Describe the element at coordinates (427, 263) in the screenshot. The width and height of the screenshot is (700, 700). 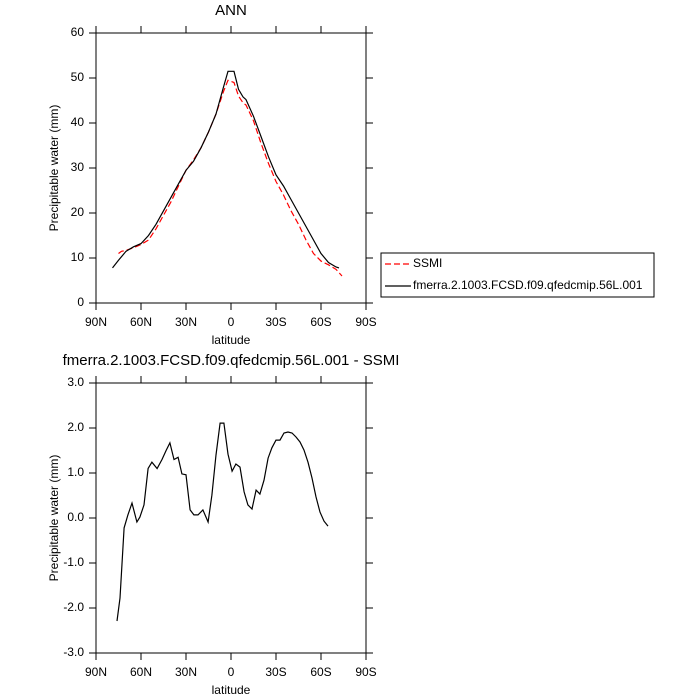
I see `legend-label: SSMI` at that location.